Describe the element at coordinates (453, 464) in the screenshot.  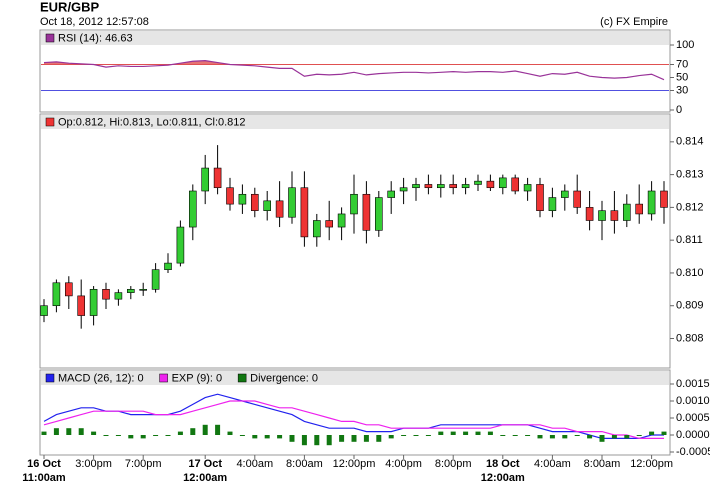
I see `x-tick-label: 8:00pm` at that location.